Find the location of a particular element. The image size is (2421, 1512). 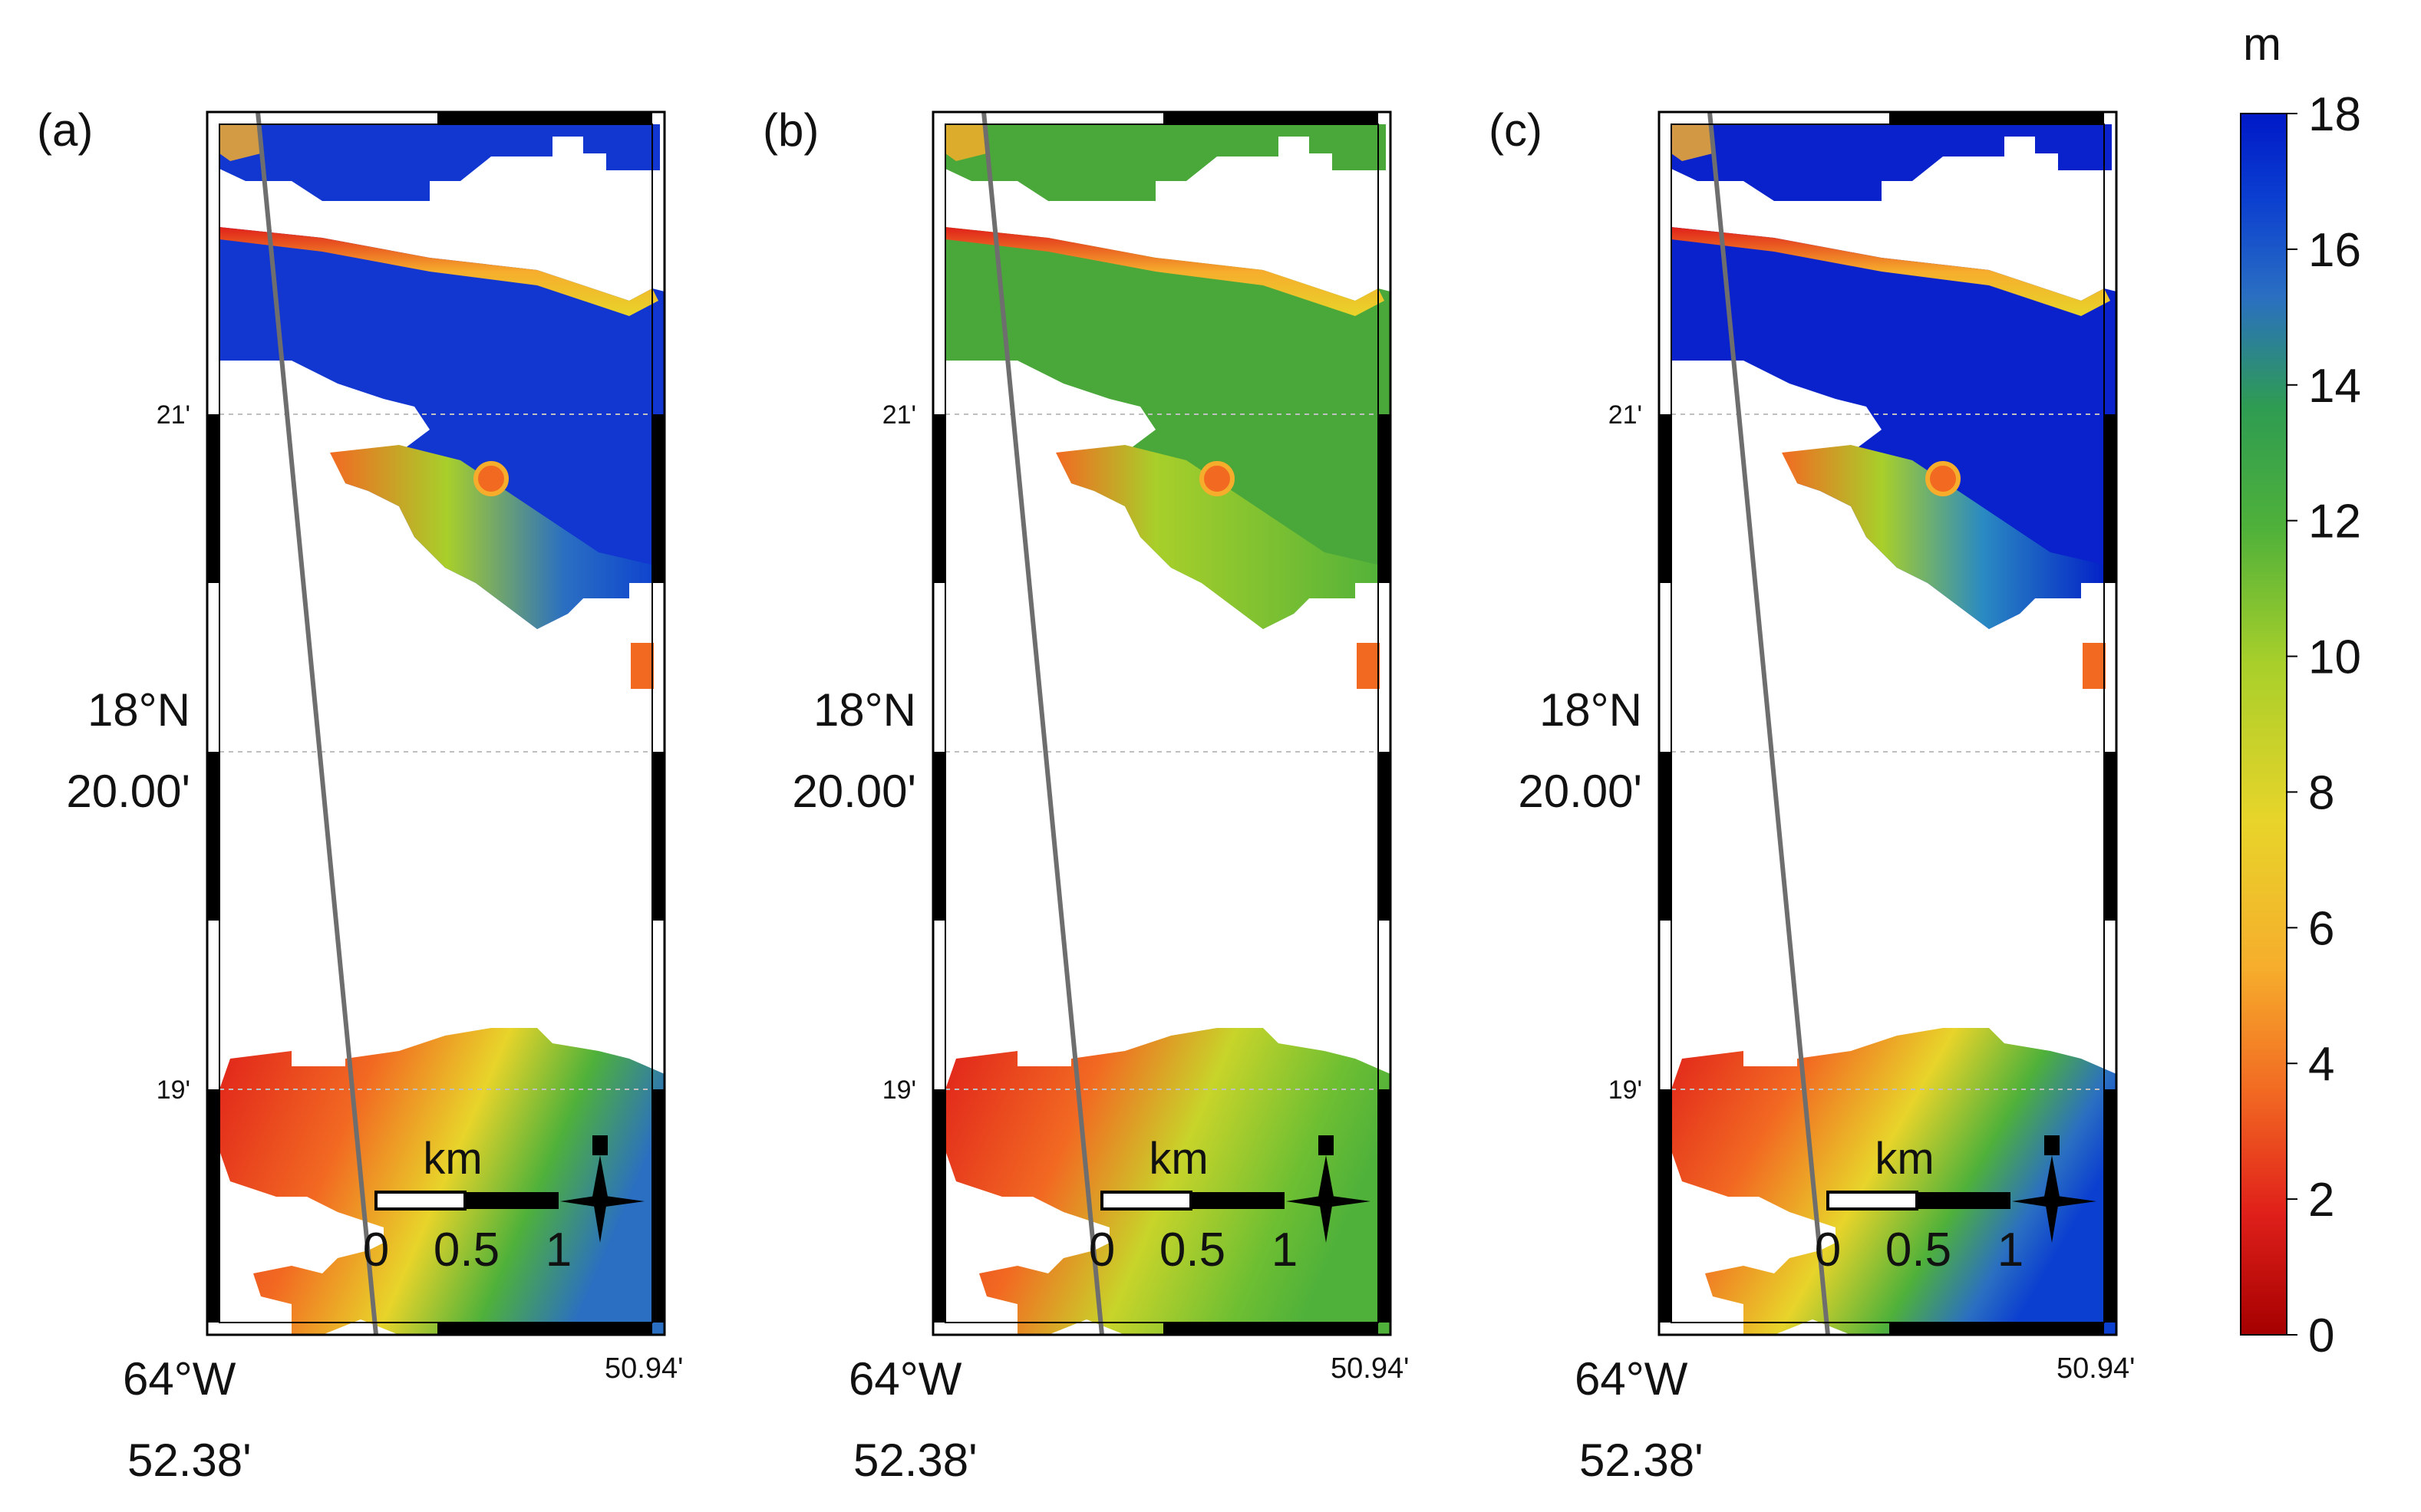

colorbar-gradient is located at coordinates (2263, 724).